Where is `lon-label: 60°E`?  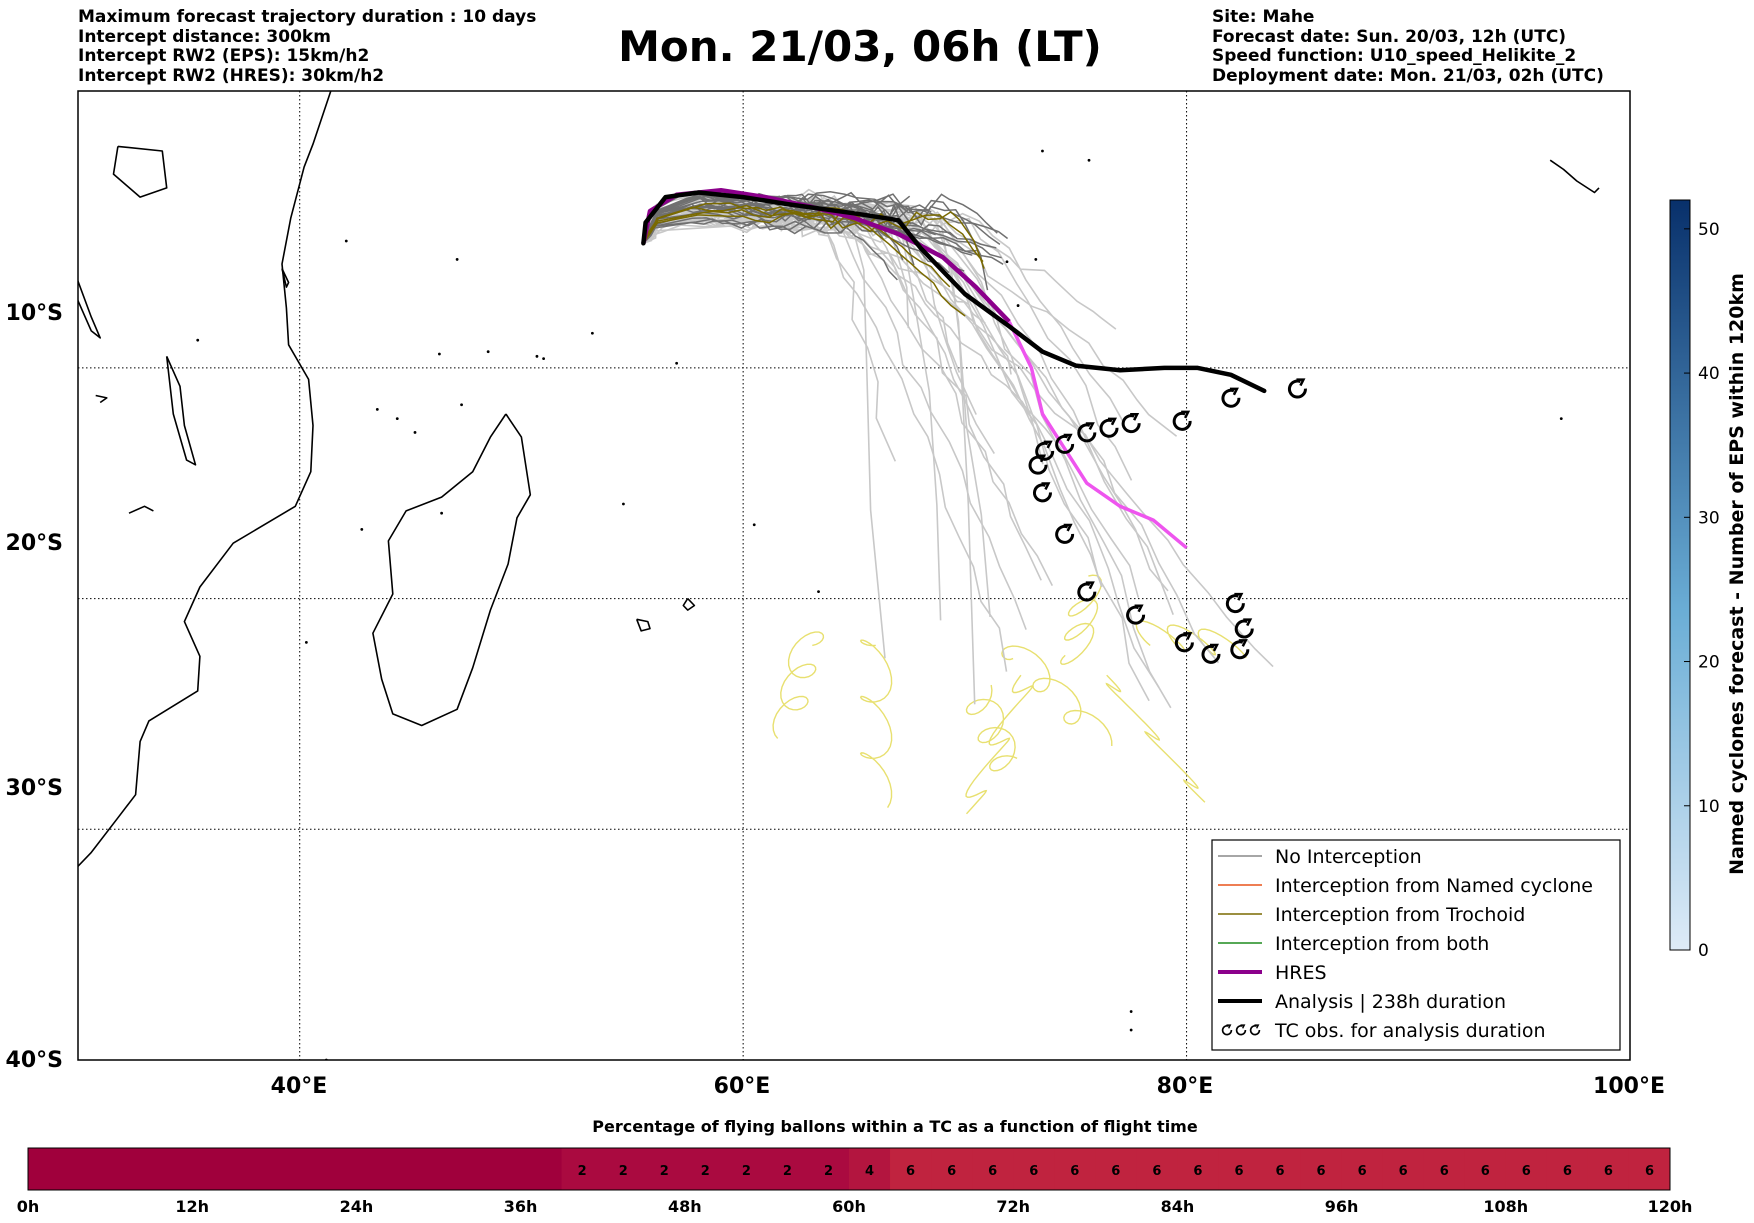 lon-label: 60°E is located at coordinates (742, 1086).